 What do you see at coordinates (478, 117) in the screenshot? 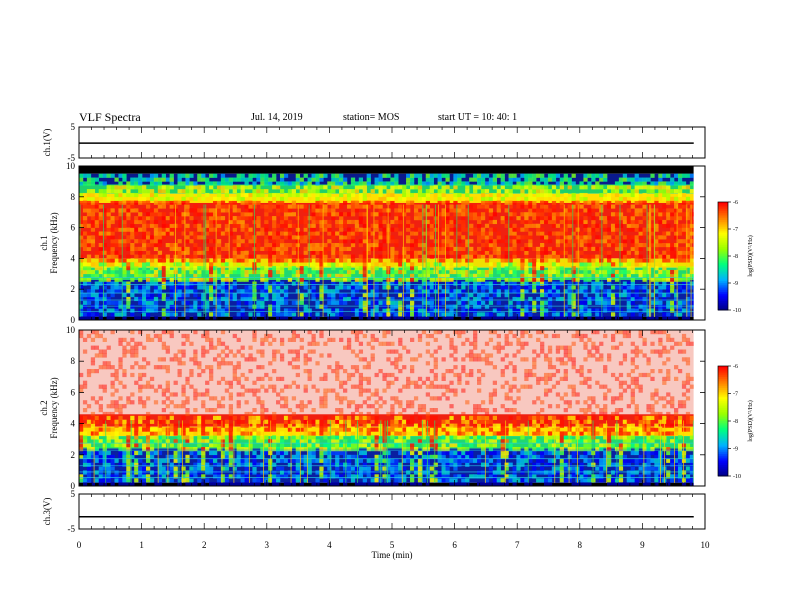
I see `start-time-label: start UT = 10: 40: 1` at bounding box center [478, 117].